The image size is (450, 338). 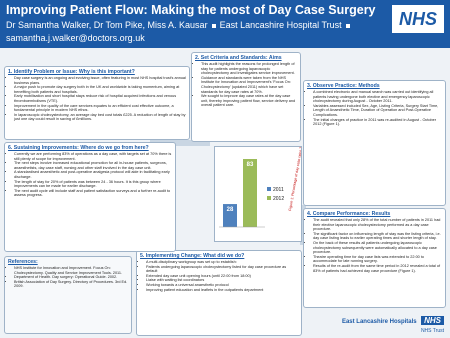 What do you see at coordinates (343, 86) in the screenshot?
I see `section-heading: 3. Observe Practice: Methods` at bounding box center [343, 86].